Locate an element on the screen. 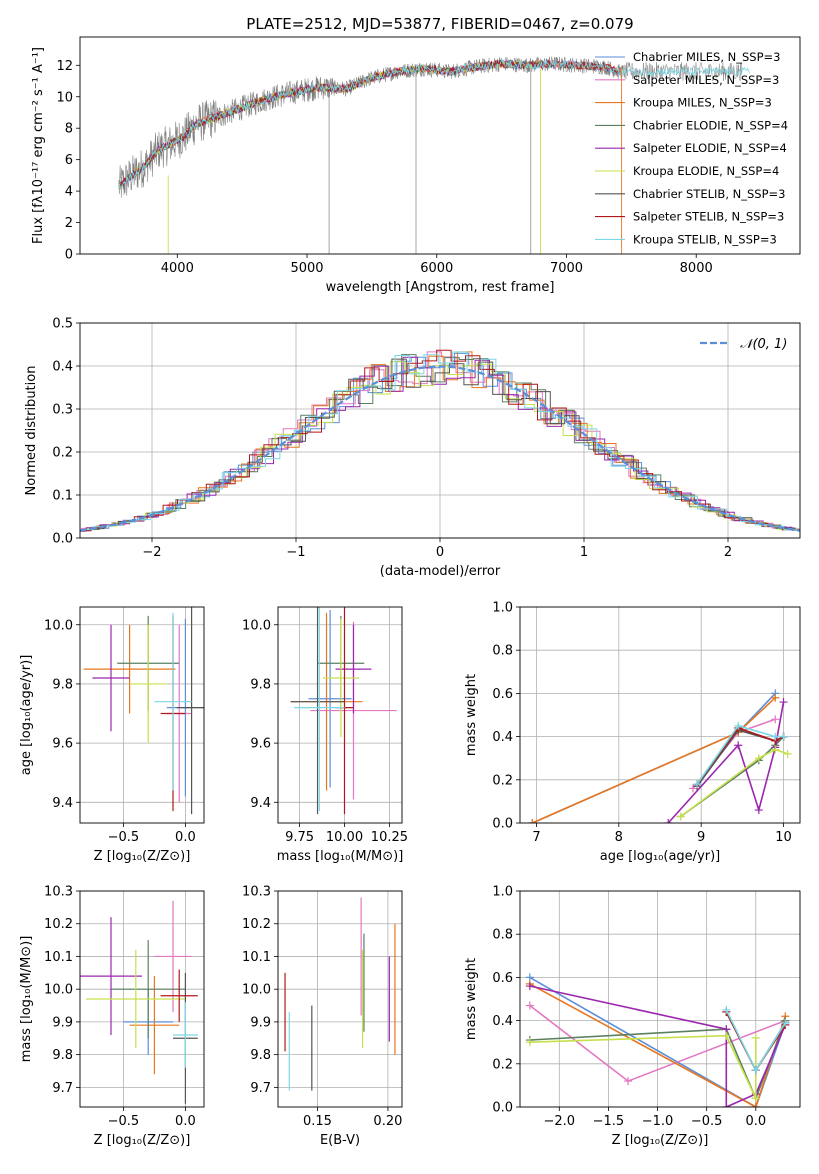  y-tick-label: 1.0 is located at coordinates (502, 608).